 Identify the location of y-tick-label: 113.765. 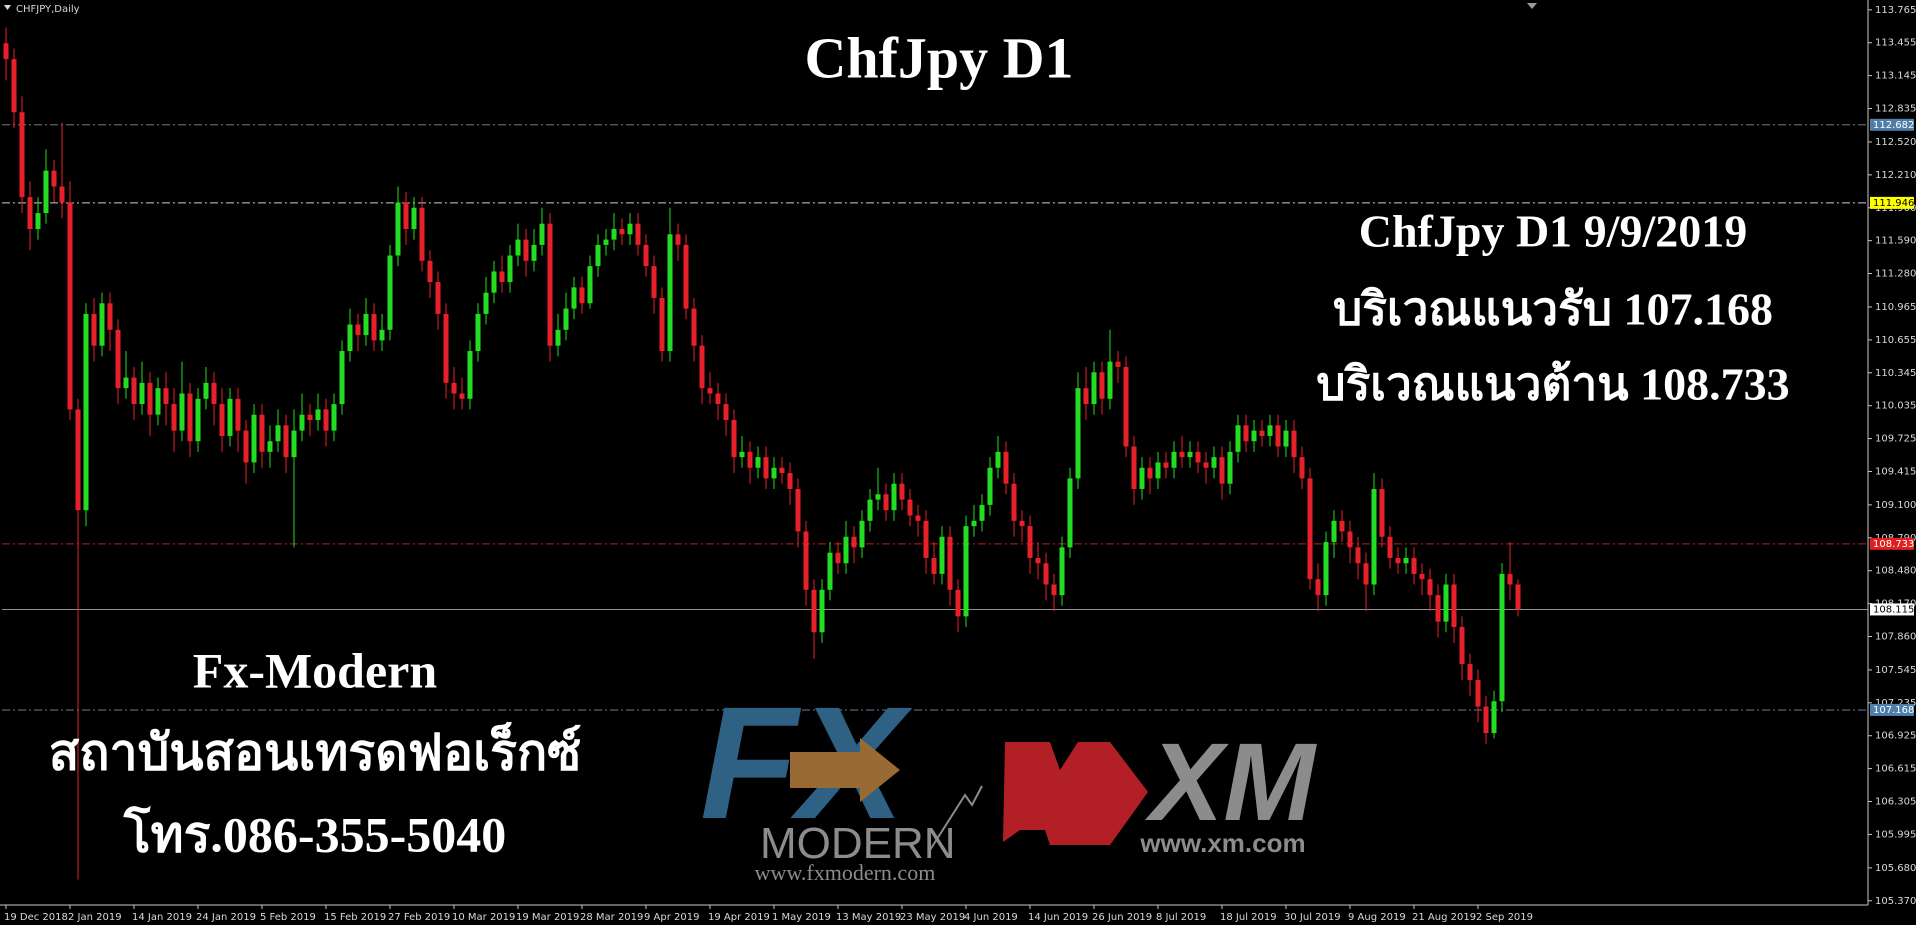
(1895, 10).